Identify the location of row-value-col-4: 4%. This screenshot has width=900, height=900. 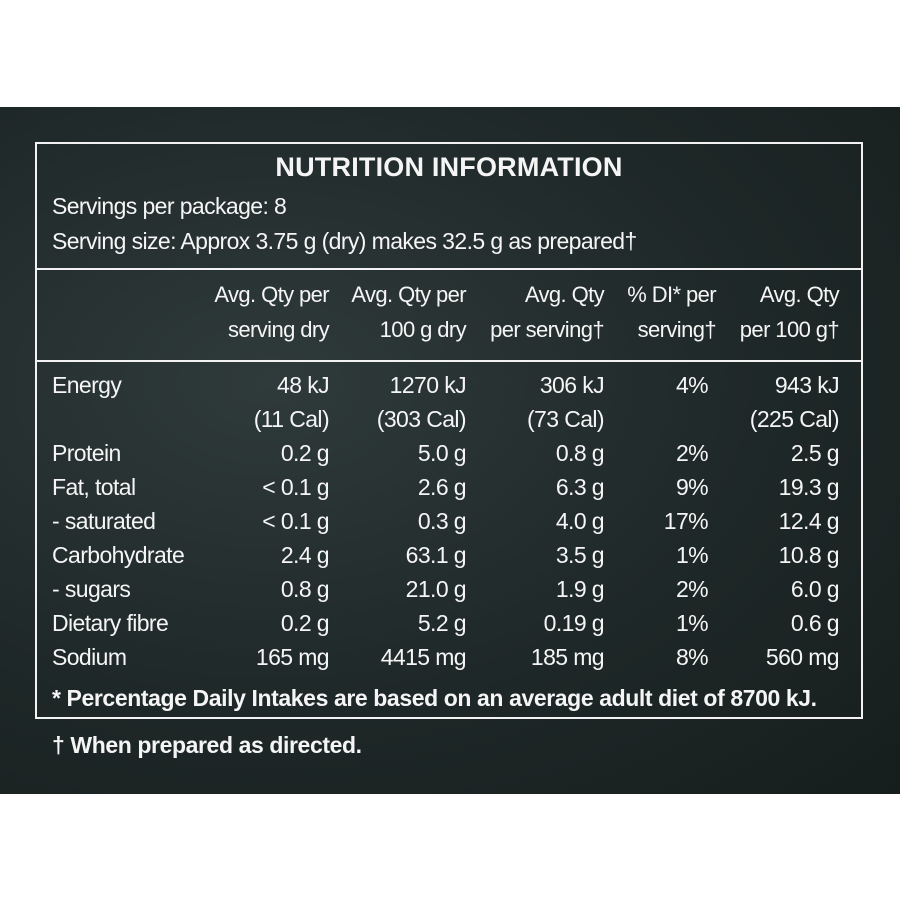
(692, 385).